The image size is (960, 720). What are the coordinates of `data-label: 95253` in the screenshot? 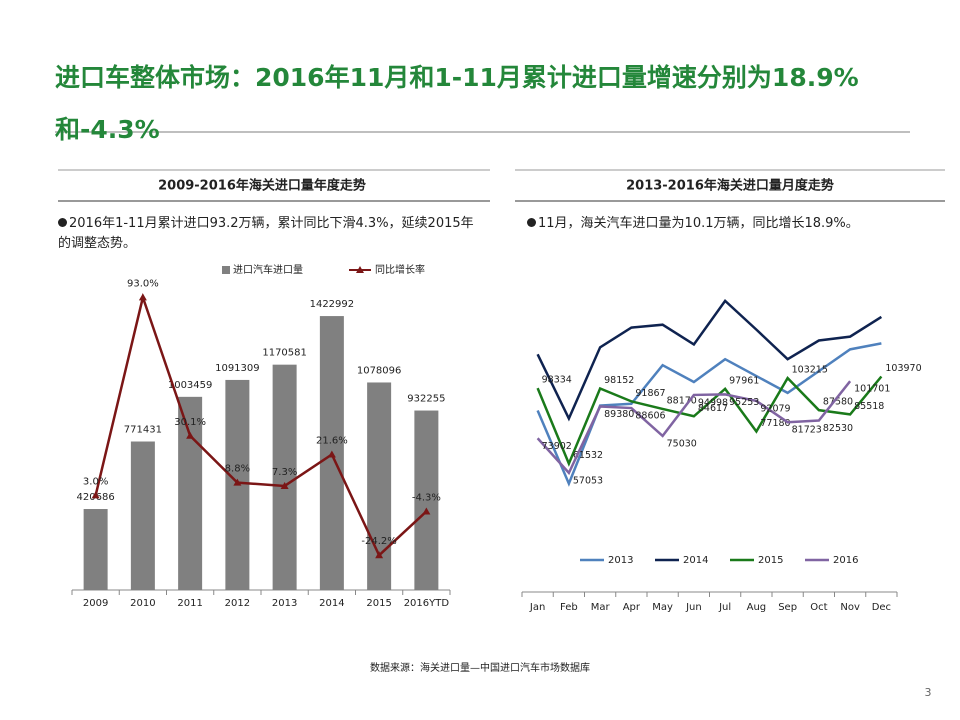 It's located at (744, 402).